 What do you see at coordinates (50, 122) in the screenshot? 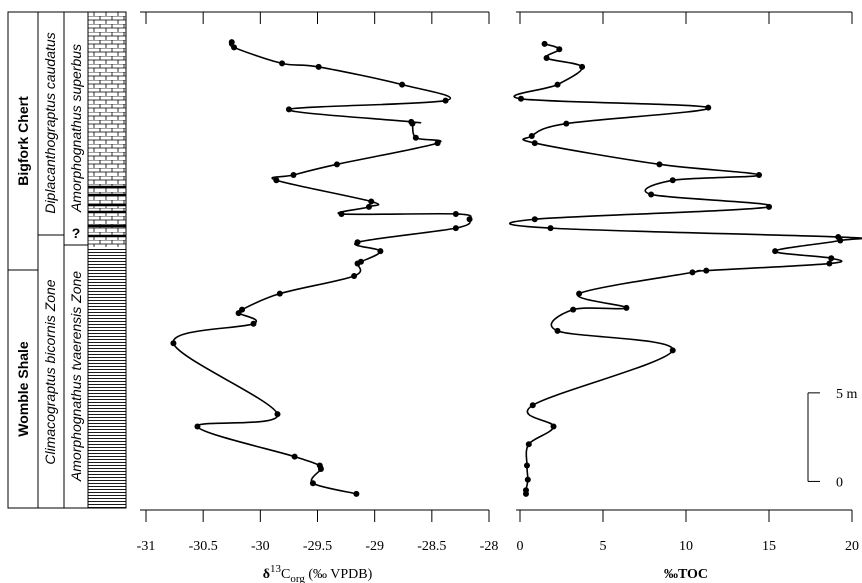
I see `zone: Diplacanthograptus caudatus` at bounding box center [50, 122].